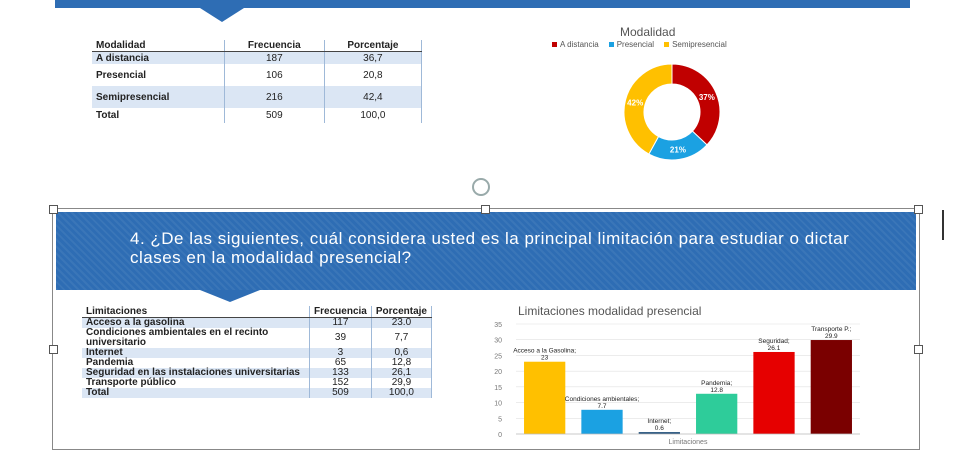  What do you see at coordinates (402, 322) in the screenshot?
I see `table-cell: 23.0` at bounding box center [402, 322].